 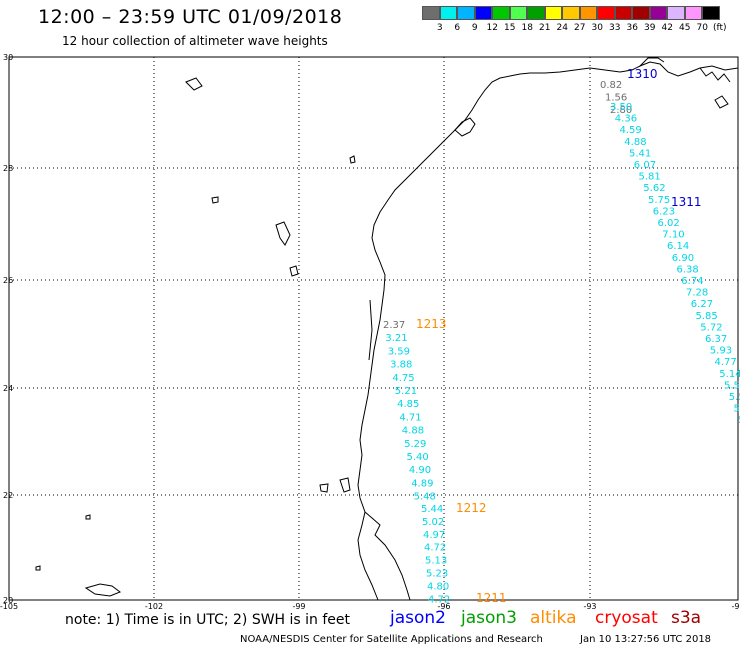 What do you see at coordinates (527, 28) in the screenshot?
I see `legend-label: 18` at bounding box center [527, 28].